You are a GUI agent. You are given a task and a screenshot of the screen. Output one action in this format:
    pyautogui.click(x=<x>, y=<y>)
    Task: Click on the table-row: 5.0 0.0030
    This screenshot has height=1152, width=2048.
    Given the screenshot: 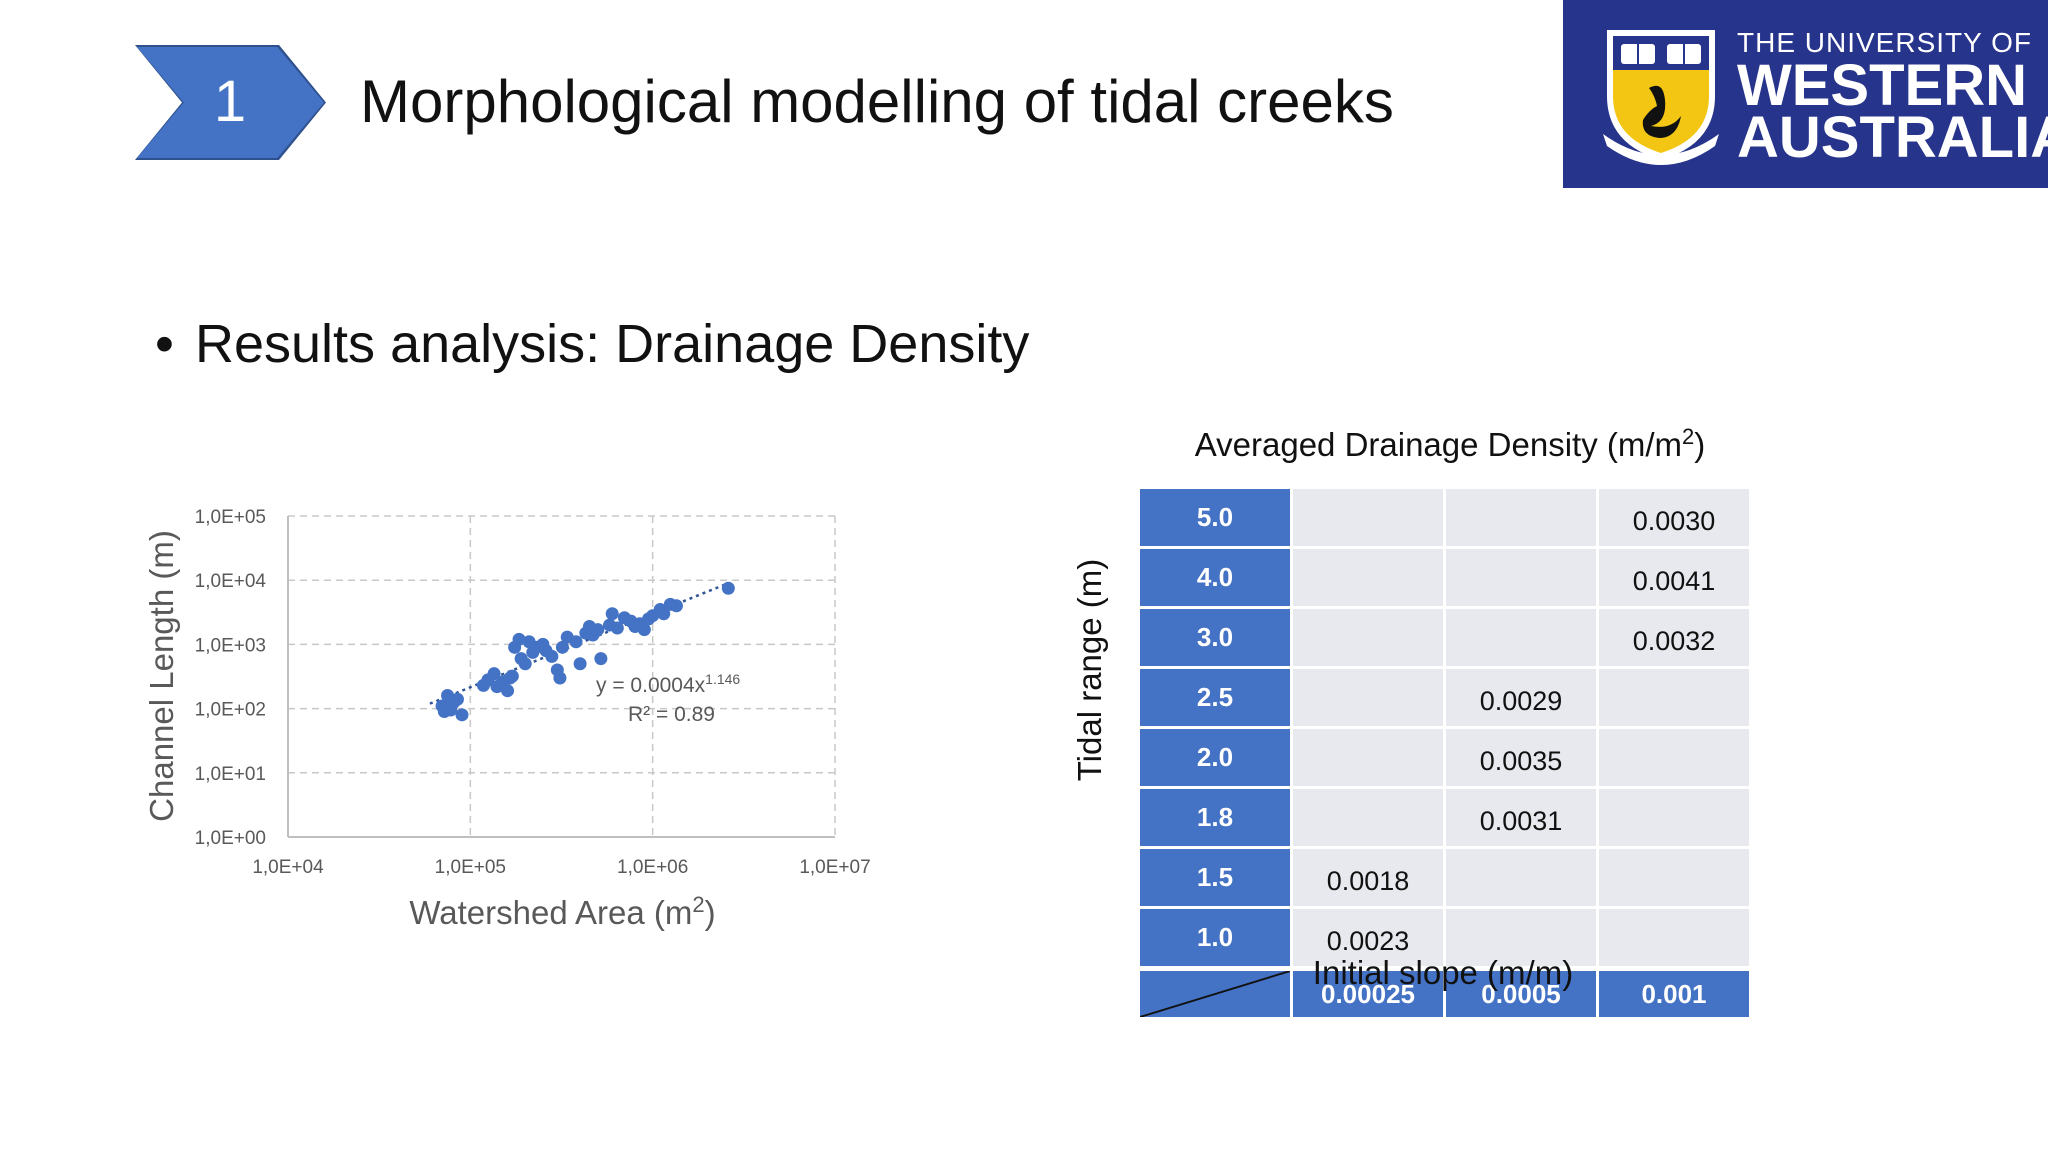 What is the action you would take?
    pyautogui.click(x=1444, y=517)
    